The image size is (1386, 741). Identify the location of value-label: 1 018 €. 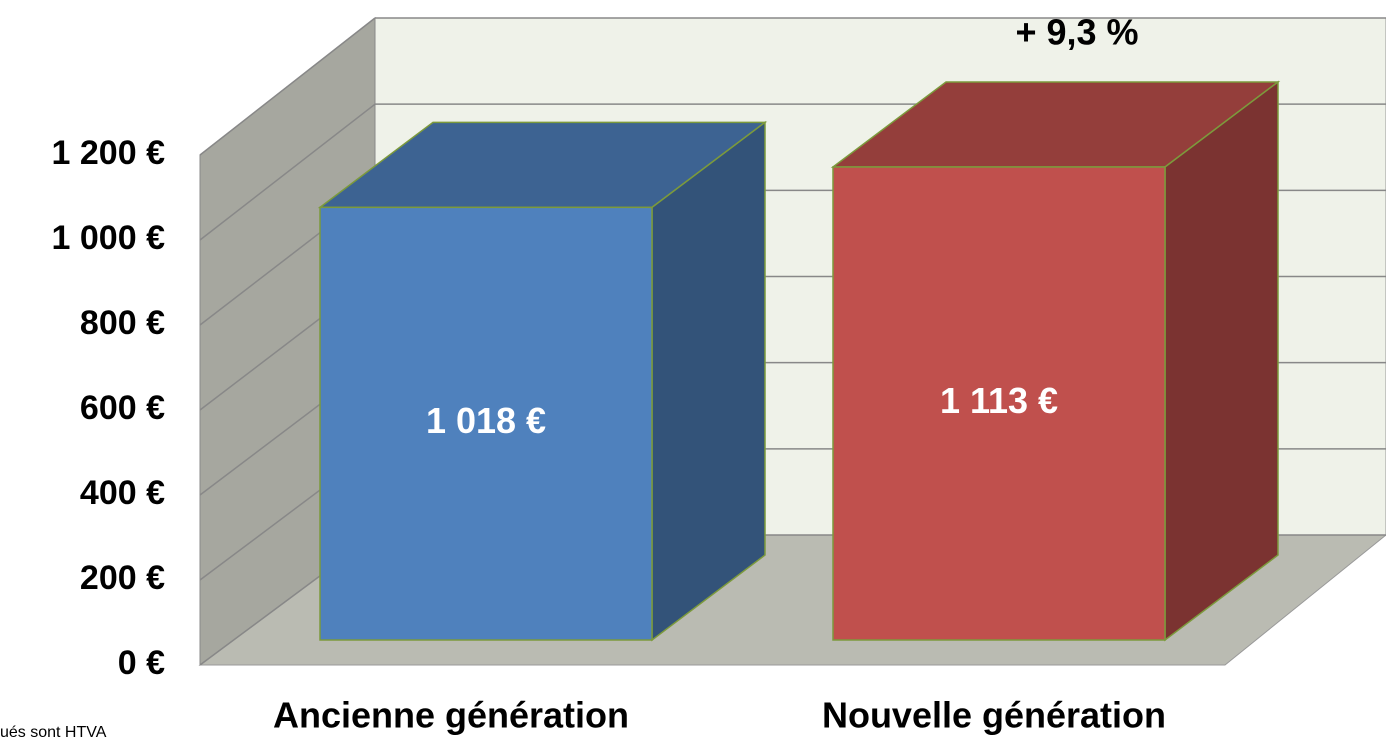
(486, 420).